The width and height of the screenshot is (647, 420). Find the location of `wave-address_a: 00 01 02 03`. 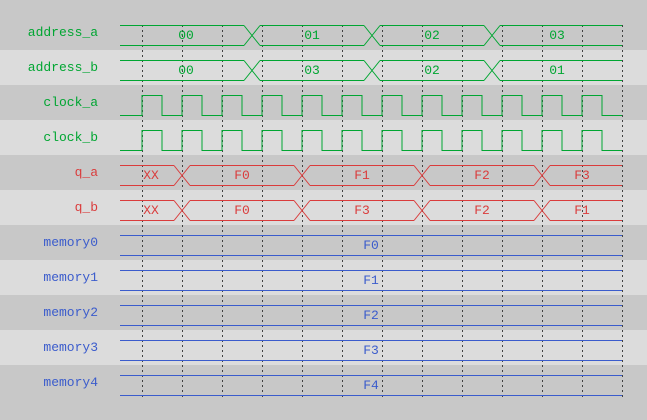

wave-address_a: 00 01 02 03 is located at coordinates (371, 35).